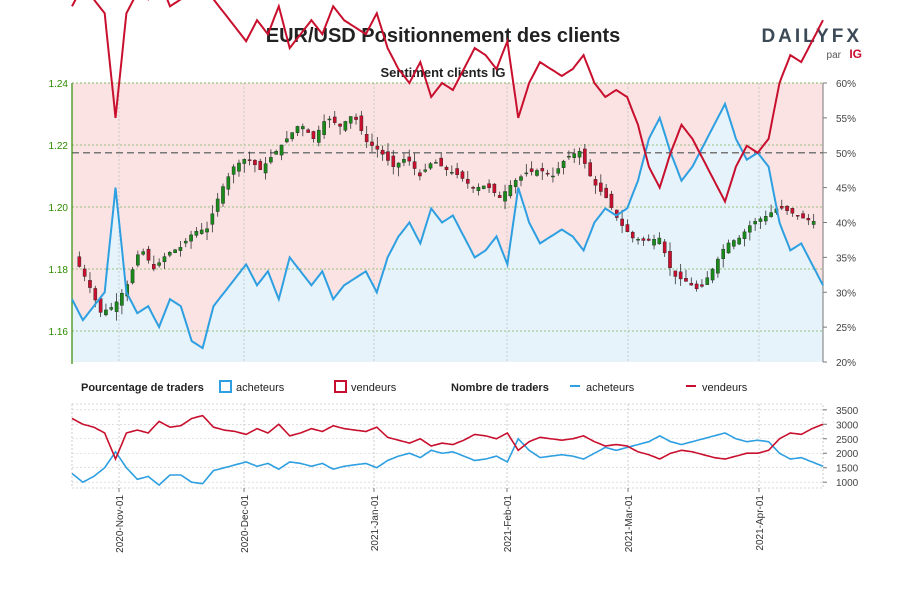  I want to click on count-tick-label: 3000, so click(847, 425).